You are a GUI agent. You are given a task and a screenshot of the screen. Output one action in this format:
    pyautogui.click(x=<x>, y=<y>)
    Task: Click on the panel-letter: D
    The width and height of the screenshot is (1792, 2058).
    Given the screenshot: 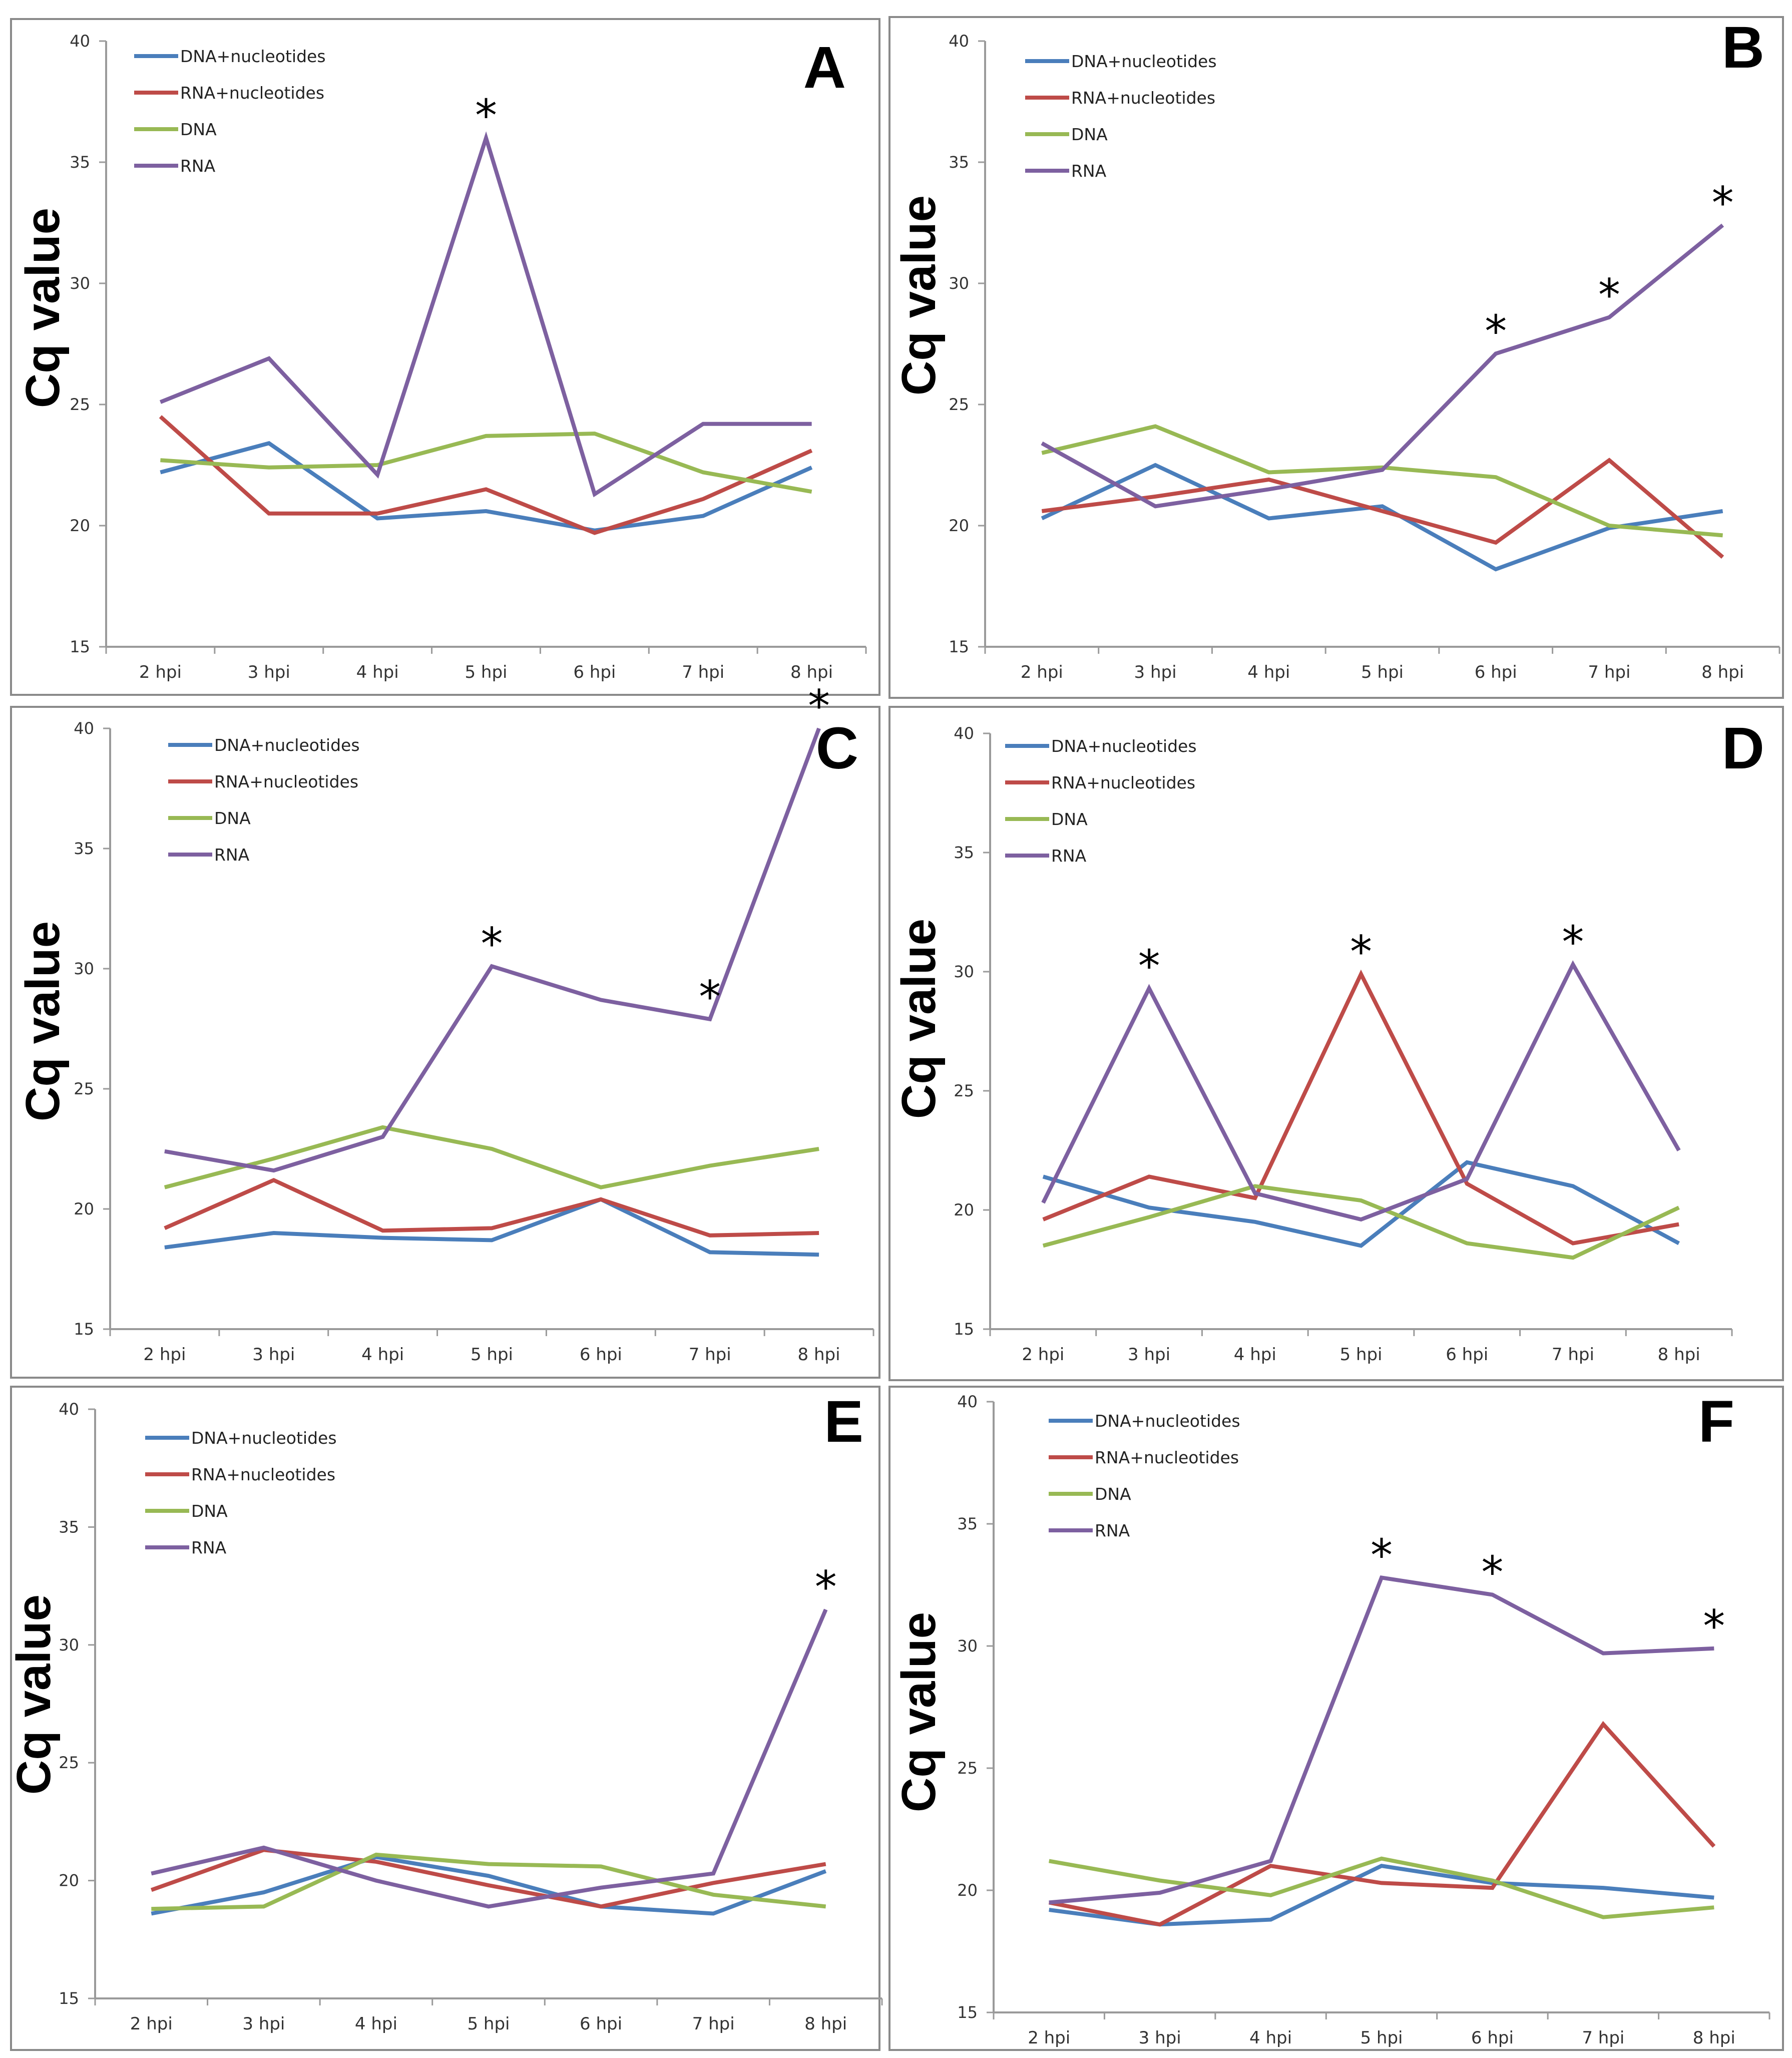 What is the action you would take?
    pyautogui.click(x=1743, y=748)
    